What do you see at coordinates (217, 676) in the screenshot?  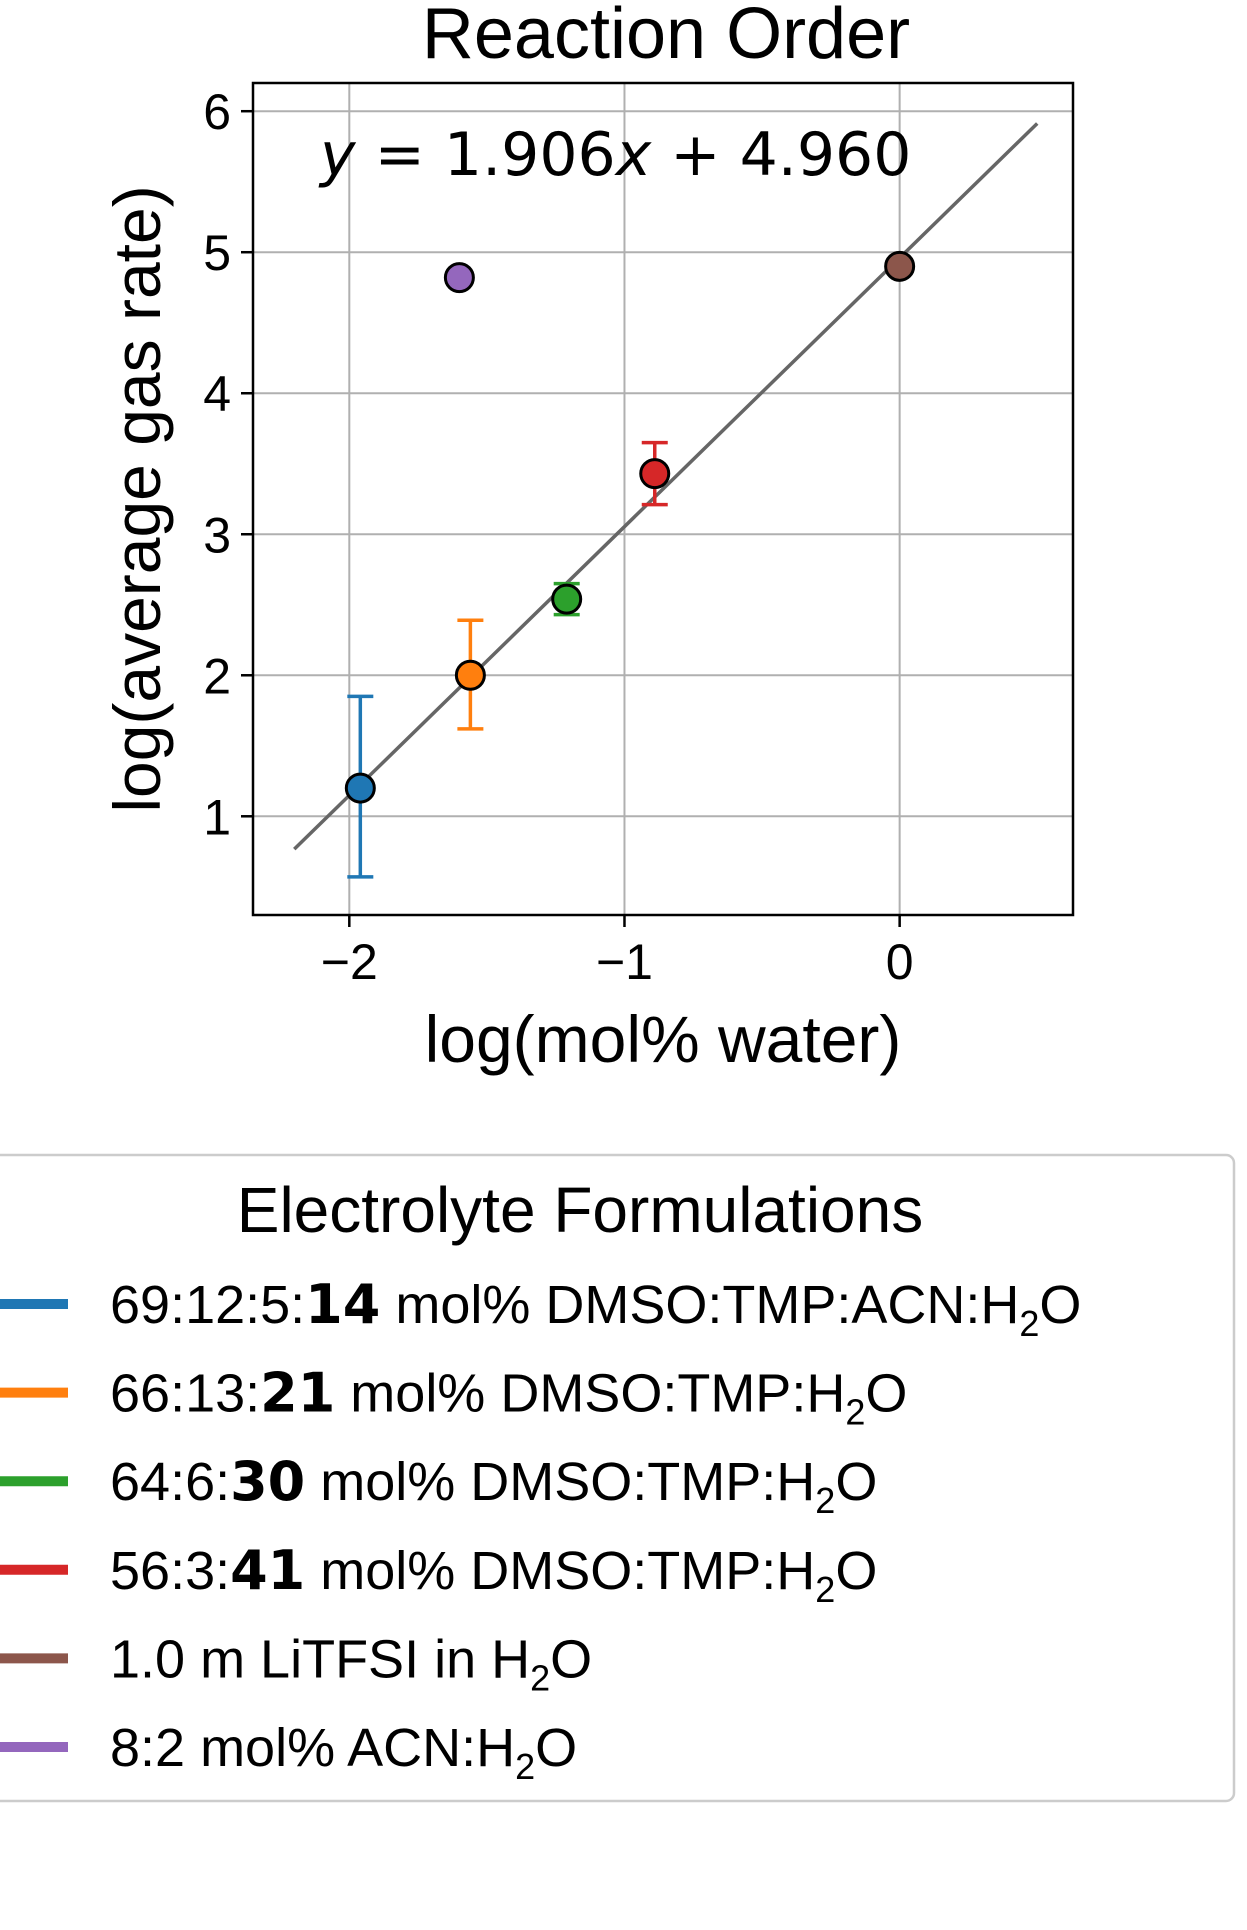 I see `y-tick-label: 2` at bounding box center [217, 676].